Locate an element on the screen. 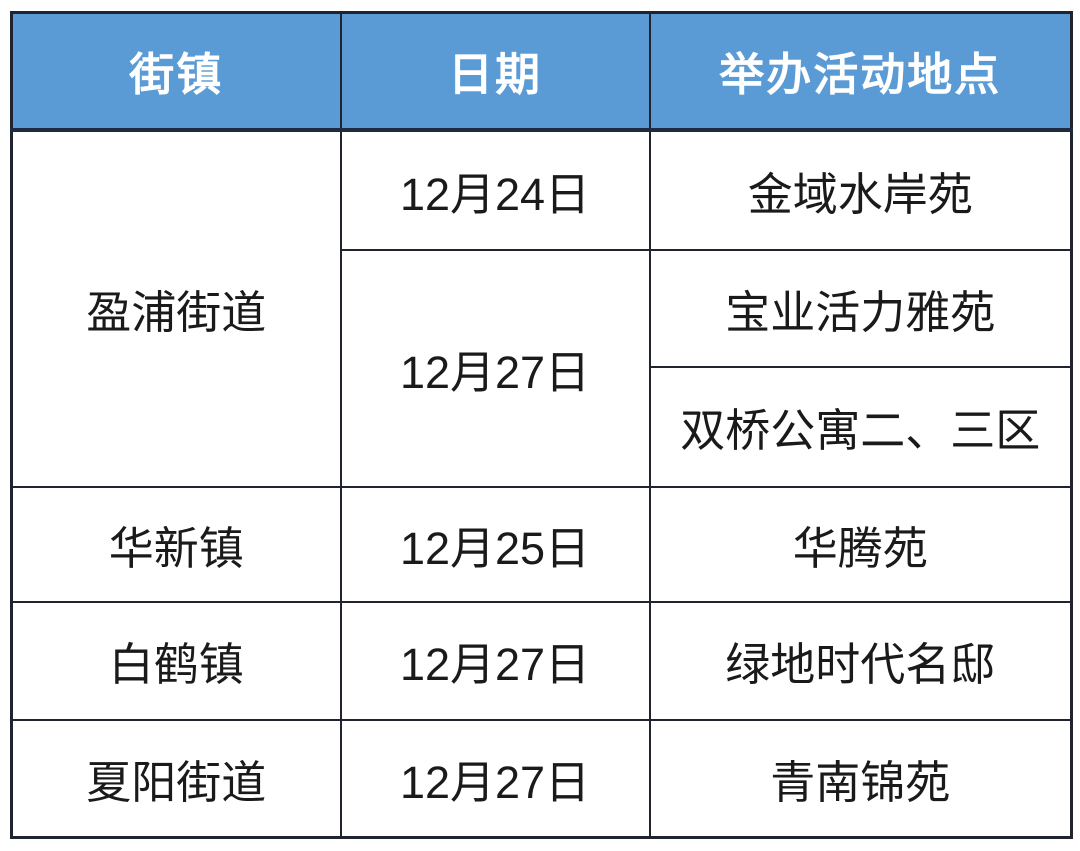  cell-date-dec24: 12月24日 is located at coordinates (495, 189).